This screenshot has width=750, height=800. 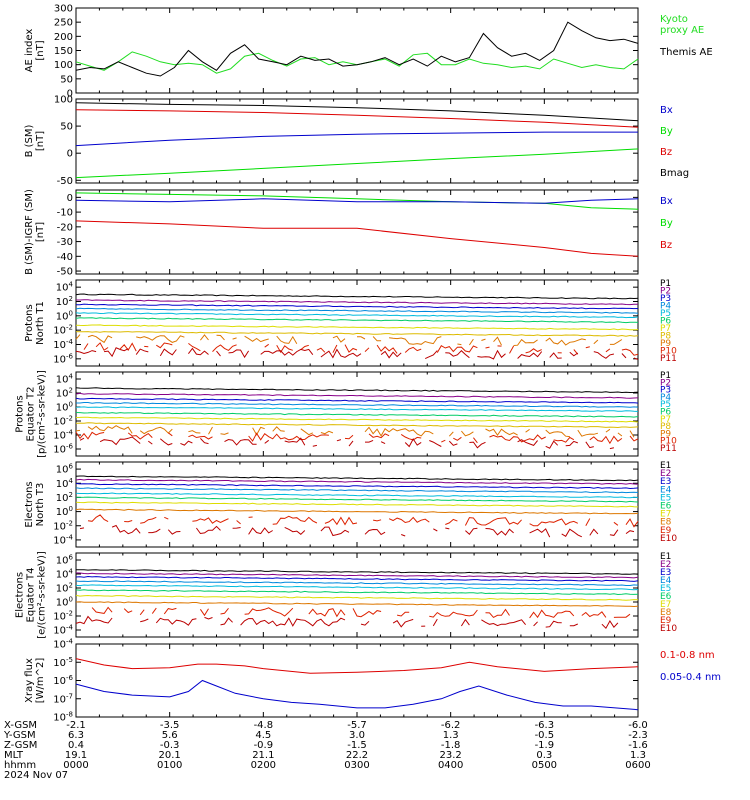 I want to click on y-axis-label-line: Xray flux, so click(x=29, y=680).